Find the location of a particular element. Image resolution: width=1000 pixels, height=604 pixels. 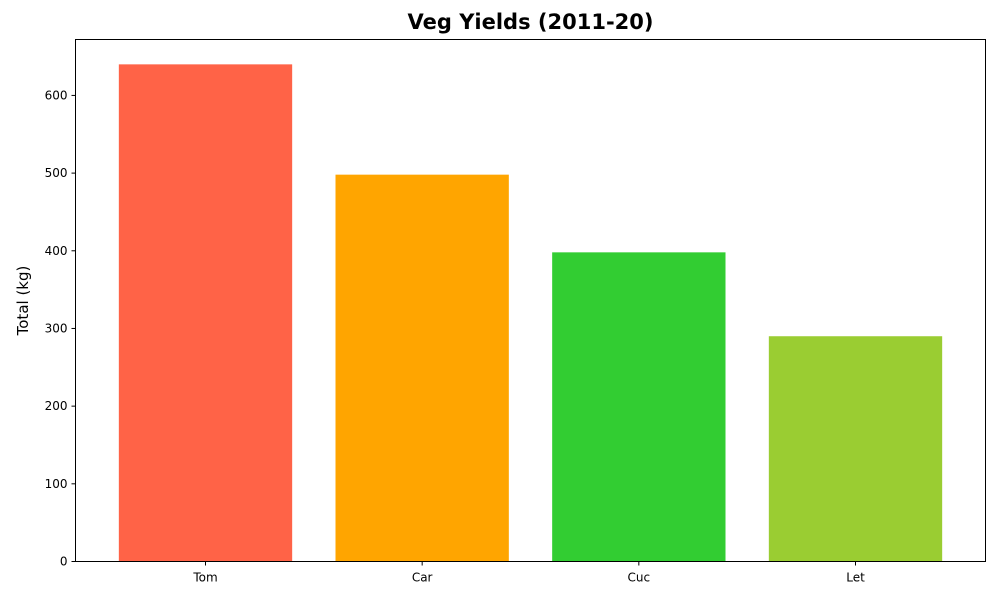

y-tick-label: 300 is located at coordinates (56, 328).